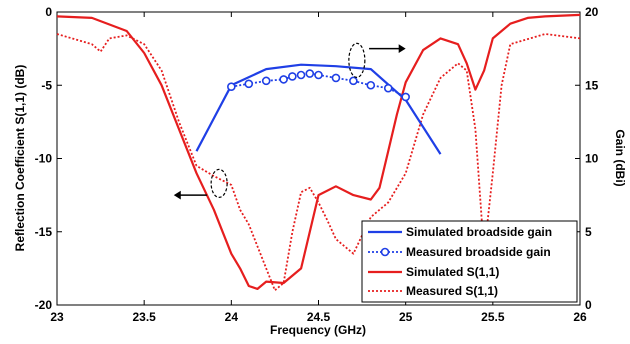 The height and width of the screenshot is (344, 630). I want to click on x-tick-label: 26, so click(580, 317).